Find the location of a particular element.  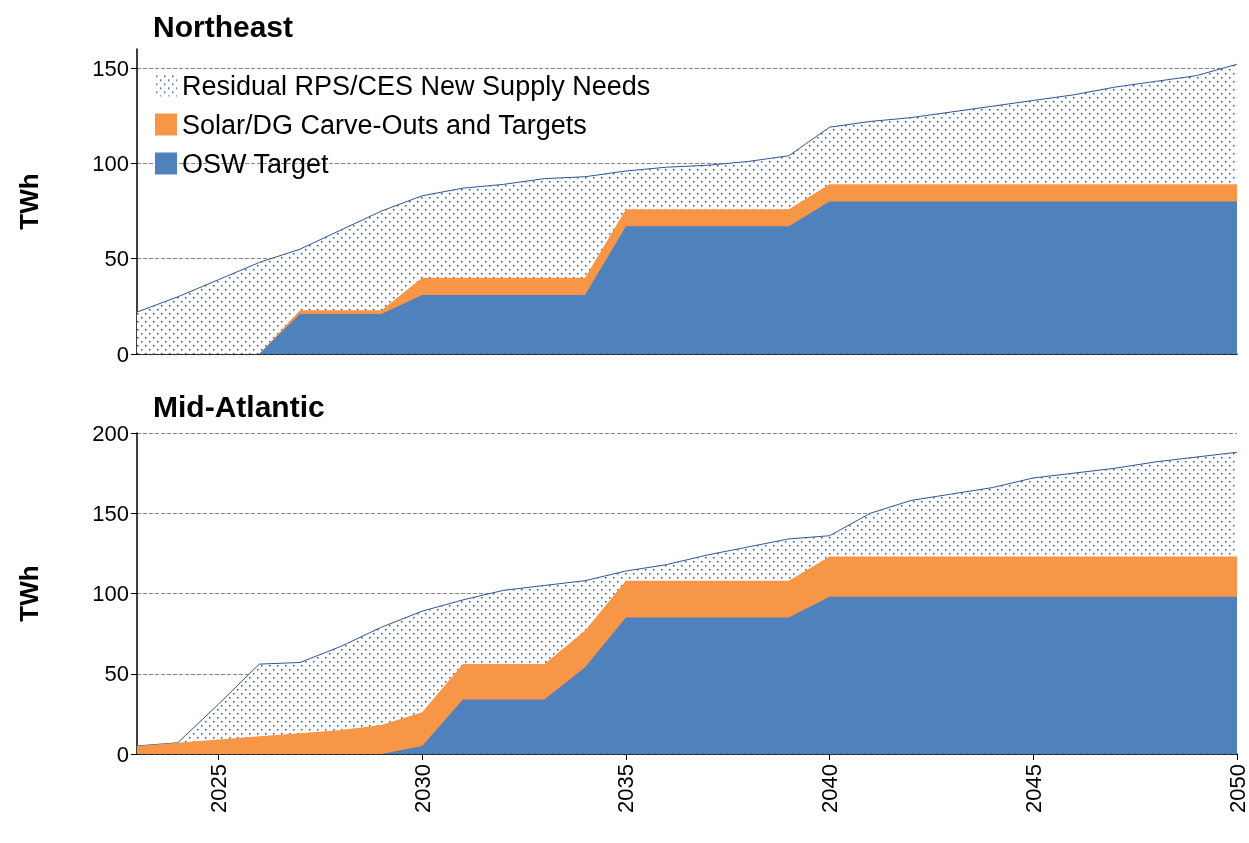

x-tick-label: 2025 is located at coordinates (218, 788).